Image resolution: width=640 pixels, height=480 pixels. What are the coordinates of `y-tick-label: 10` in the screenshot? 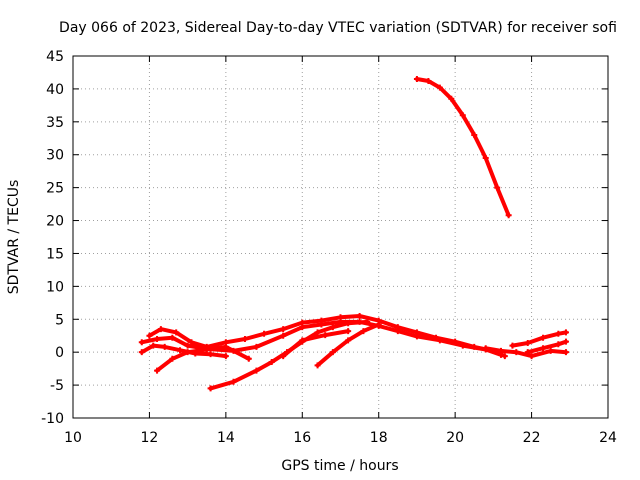 It's located at (55, 287).